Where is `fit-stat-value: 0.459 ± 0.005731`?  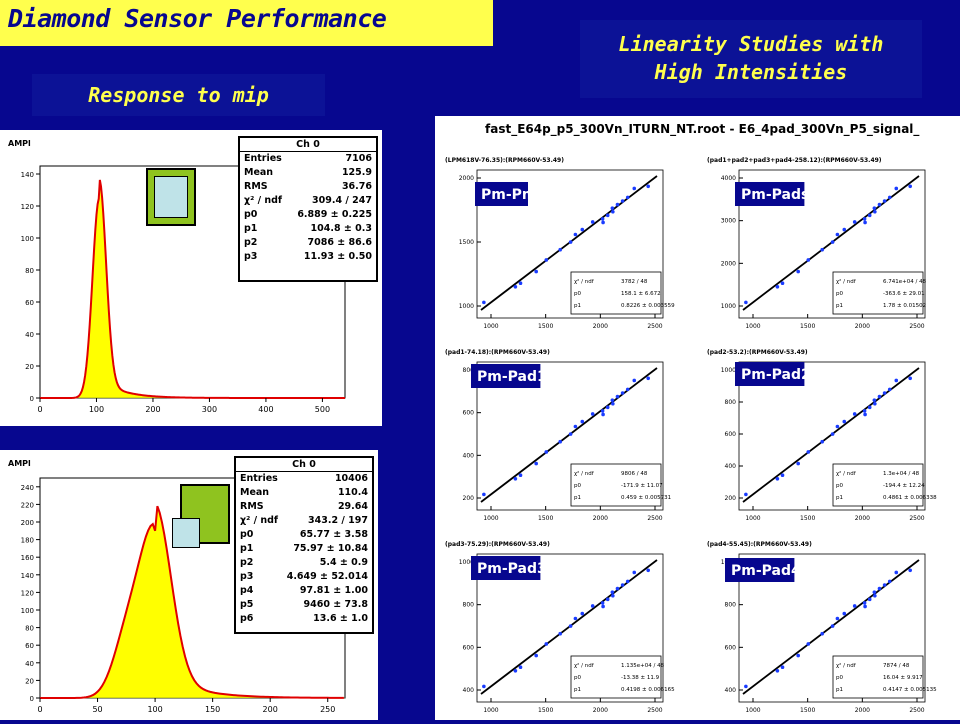
fit-stat-value: 0.459 ± 0.005731 is located at coordinates (646, 498).